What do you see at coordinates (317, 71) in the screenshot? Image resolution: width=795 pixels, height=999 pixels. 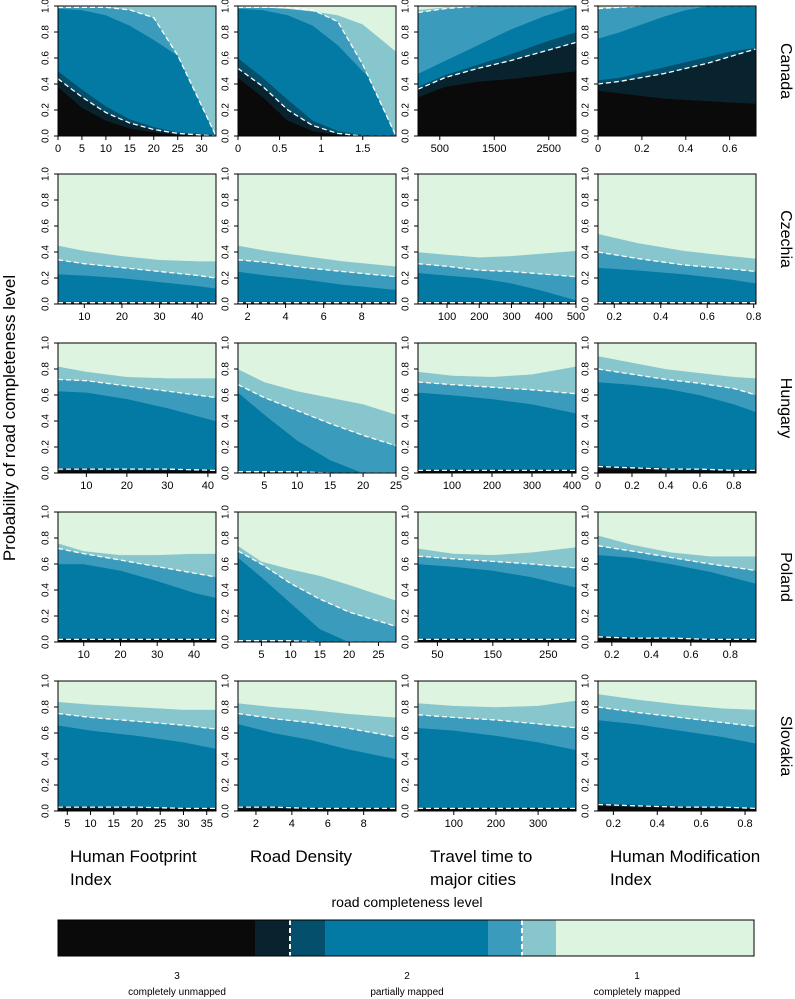 I see `cumulative-dashed-line-canada-road-density` at bounding box center [317, 71].